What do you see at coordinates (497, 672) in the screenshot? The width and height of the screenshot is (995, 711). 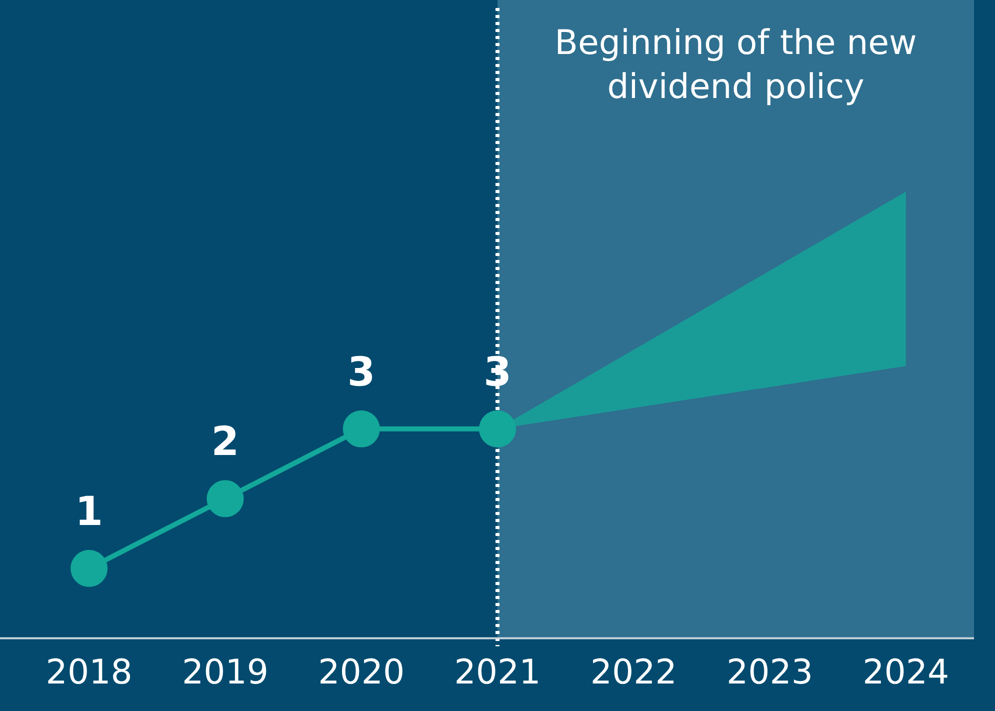 I see `x-tick-label: 2021` at bounding box center [497, 672].